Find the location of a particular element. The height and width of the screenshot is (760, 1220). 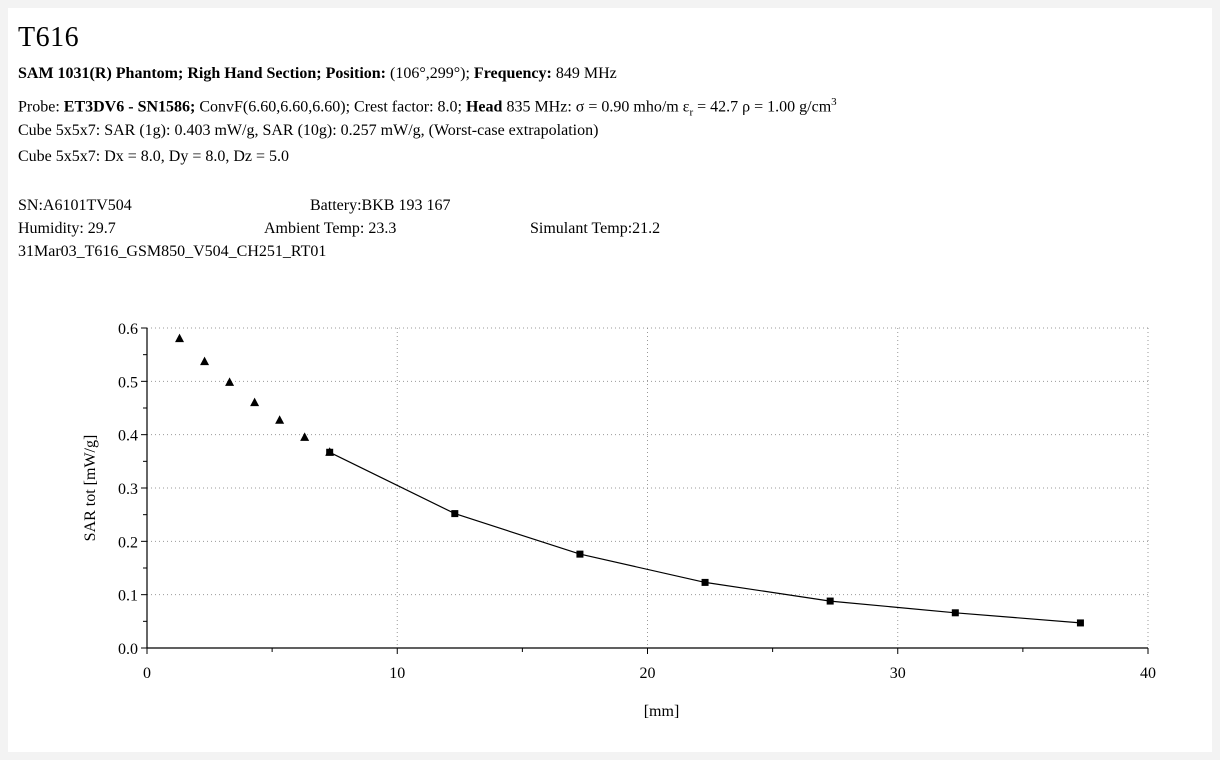

position-value: (106°,299°); is located at coordinates (430, 73).